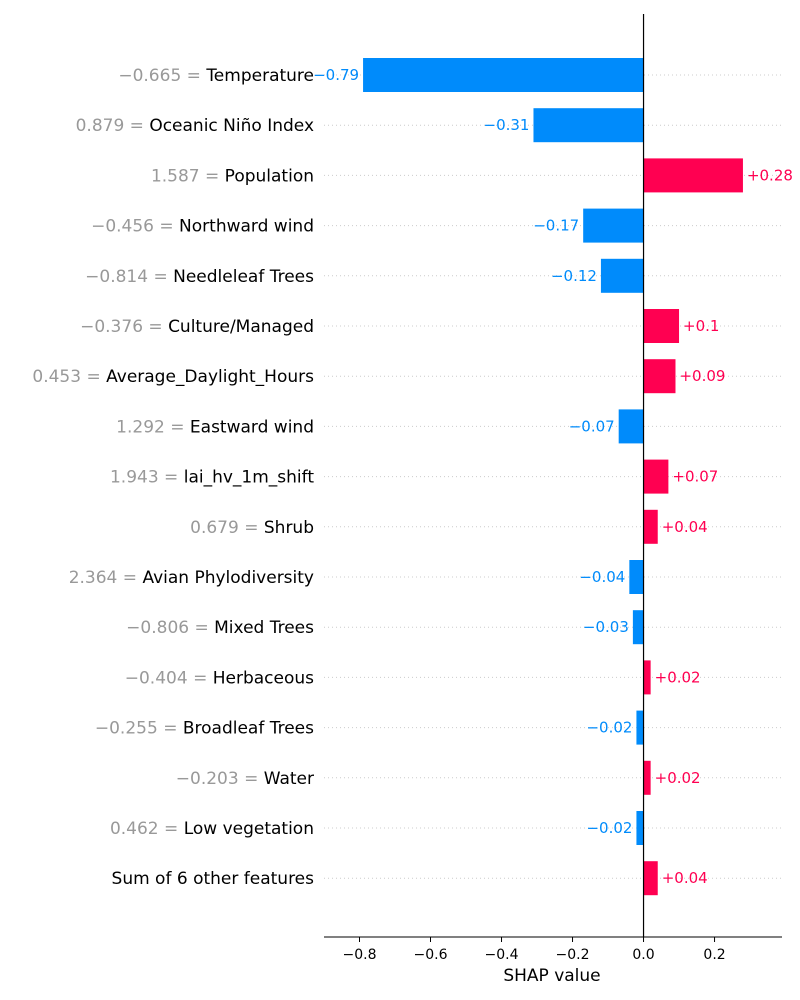  What do you see at coordinates (556, 226) in the screenshot?
I see `bar-value-label: −0.17` at bounding box center [556, 226].